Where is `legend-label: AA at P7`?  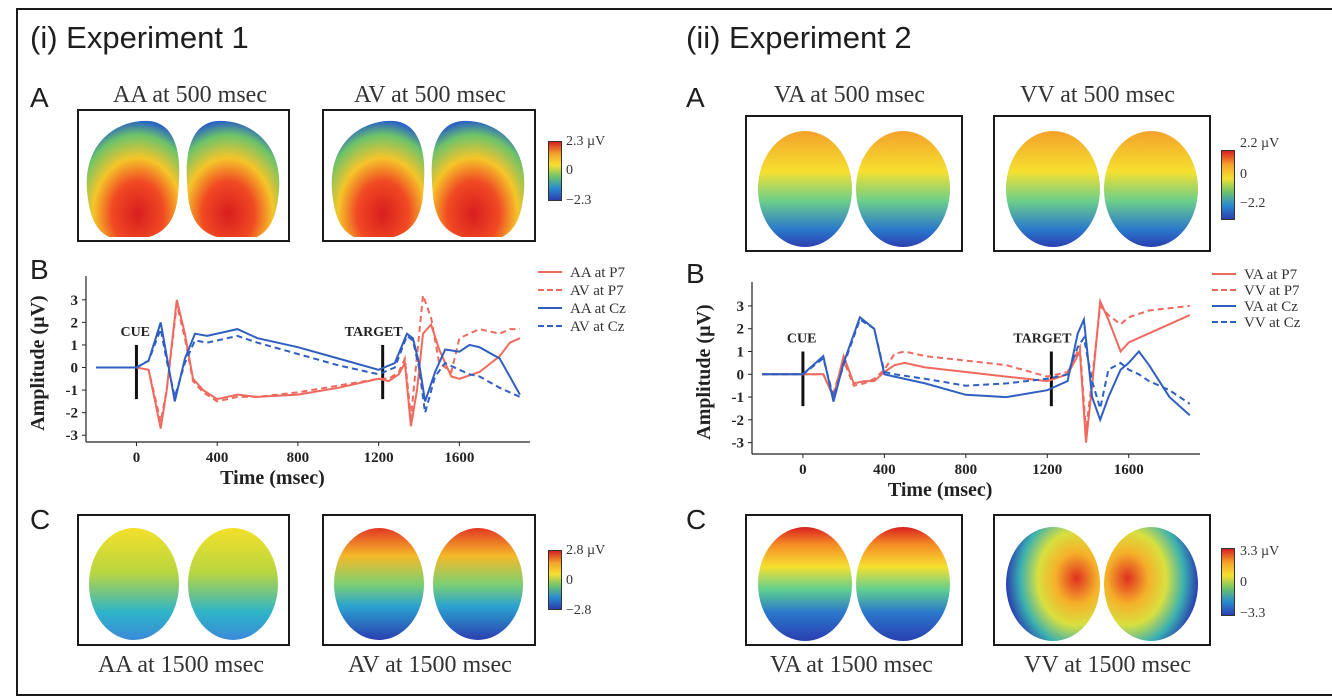
legend-label: AA at P7 is located at coordinates (598, 273).